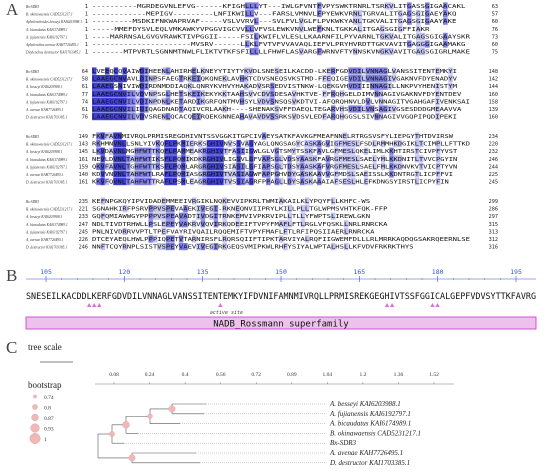 The width and height of the screenshot is (550, 472). I want to click on sequence-end: 246, so click(493, 160).